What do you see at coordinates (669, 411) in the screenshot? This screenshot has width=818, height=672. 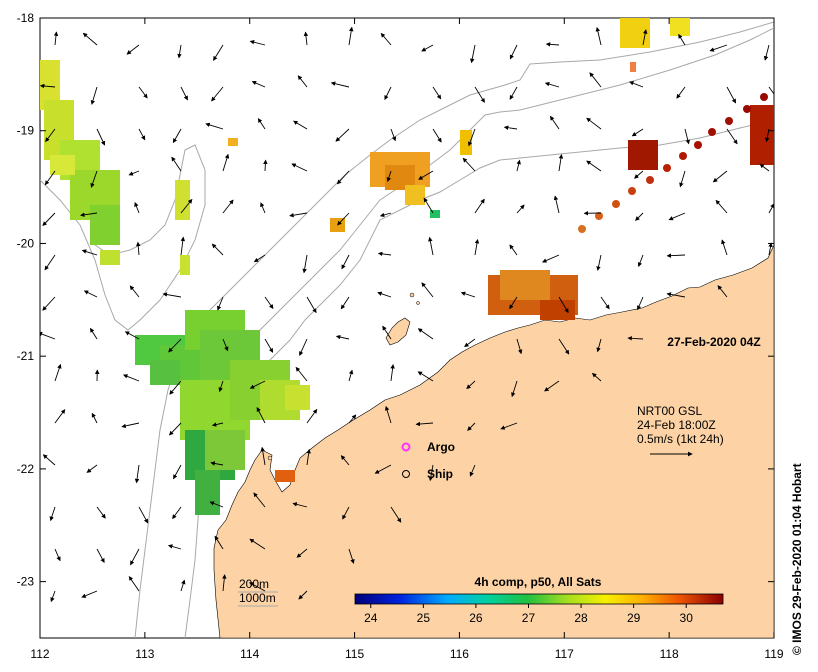 I see `current-source-label: NRT00 GSL` at bounding box center [669, 411].